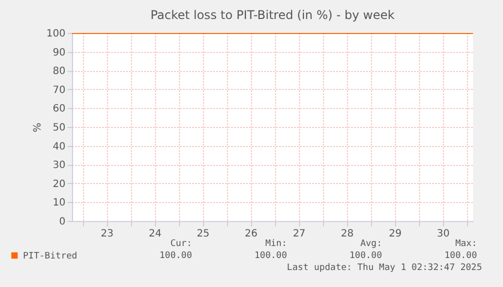  I want to click on x-tick-label: 28, so click(347, 234).